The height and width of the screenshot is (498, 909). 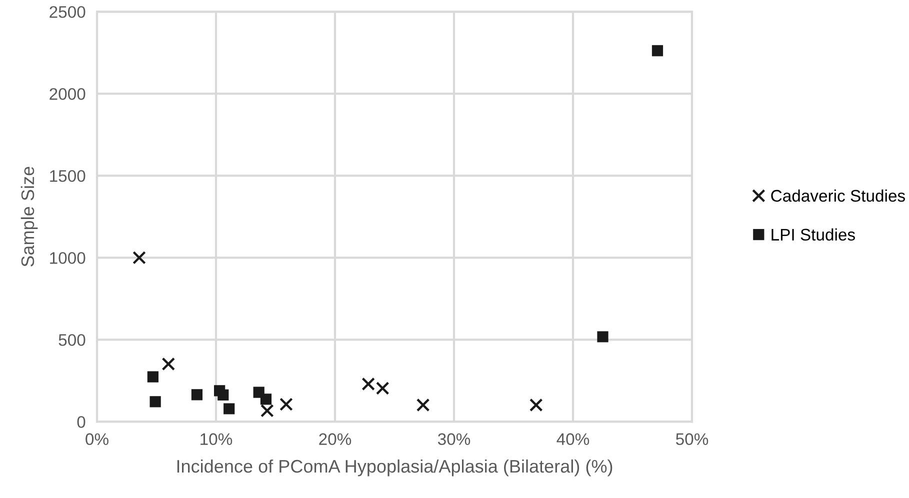 What do you see at coordinates (335, 439) in the screenshot?
I see `x-tick-label: 20%` at bounding box center [335, 439].